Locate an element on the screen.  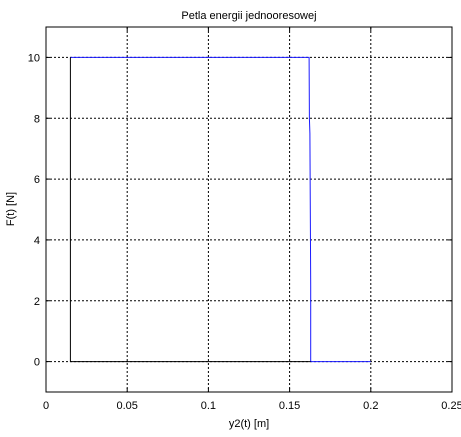
x-tick-label: 0.2 is located at coordinates (370, 406).